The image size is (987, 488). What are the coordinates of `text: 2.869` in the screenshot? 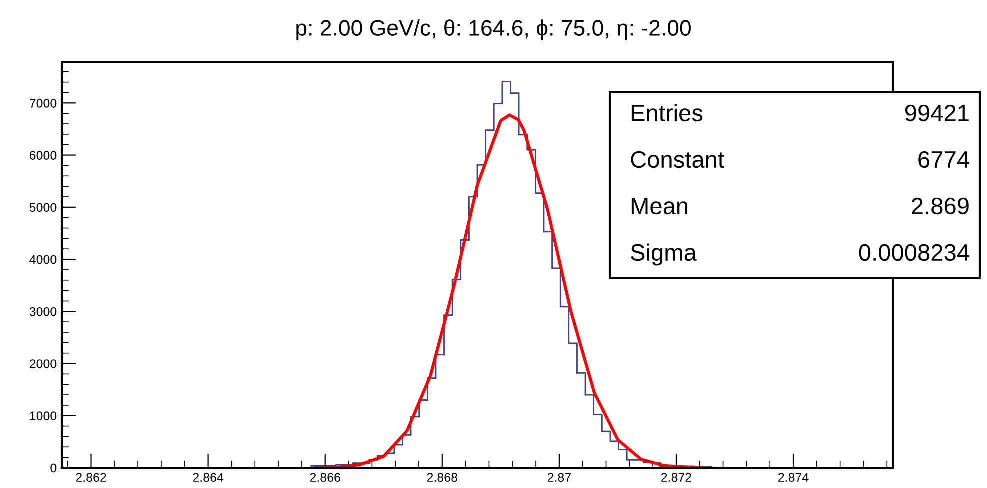 It's located at (940, 206).